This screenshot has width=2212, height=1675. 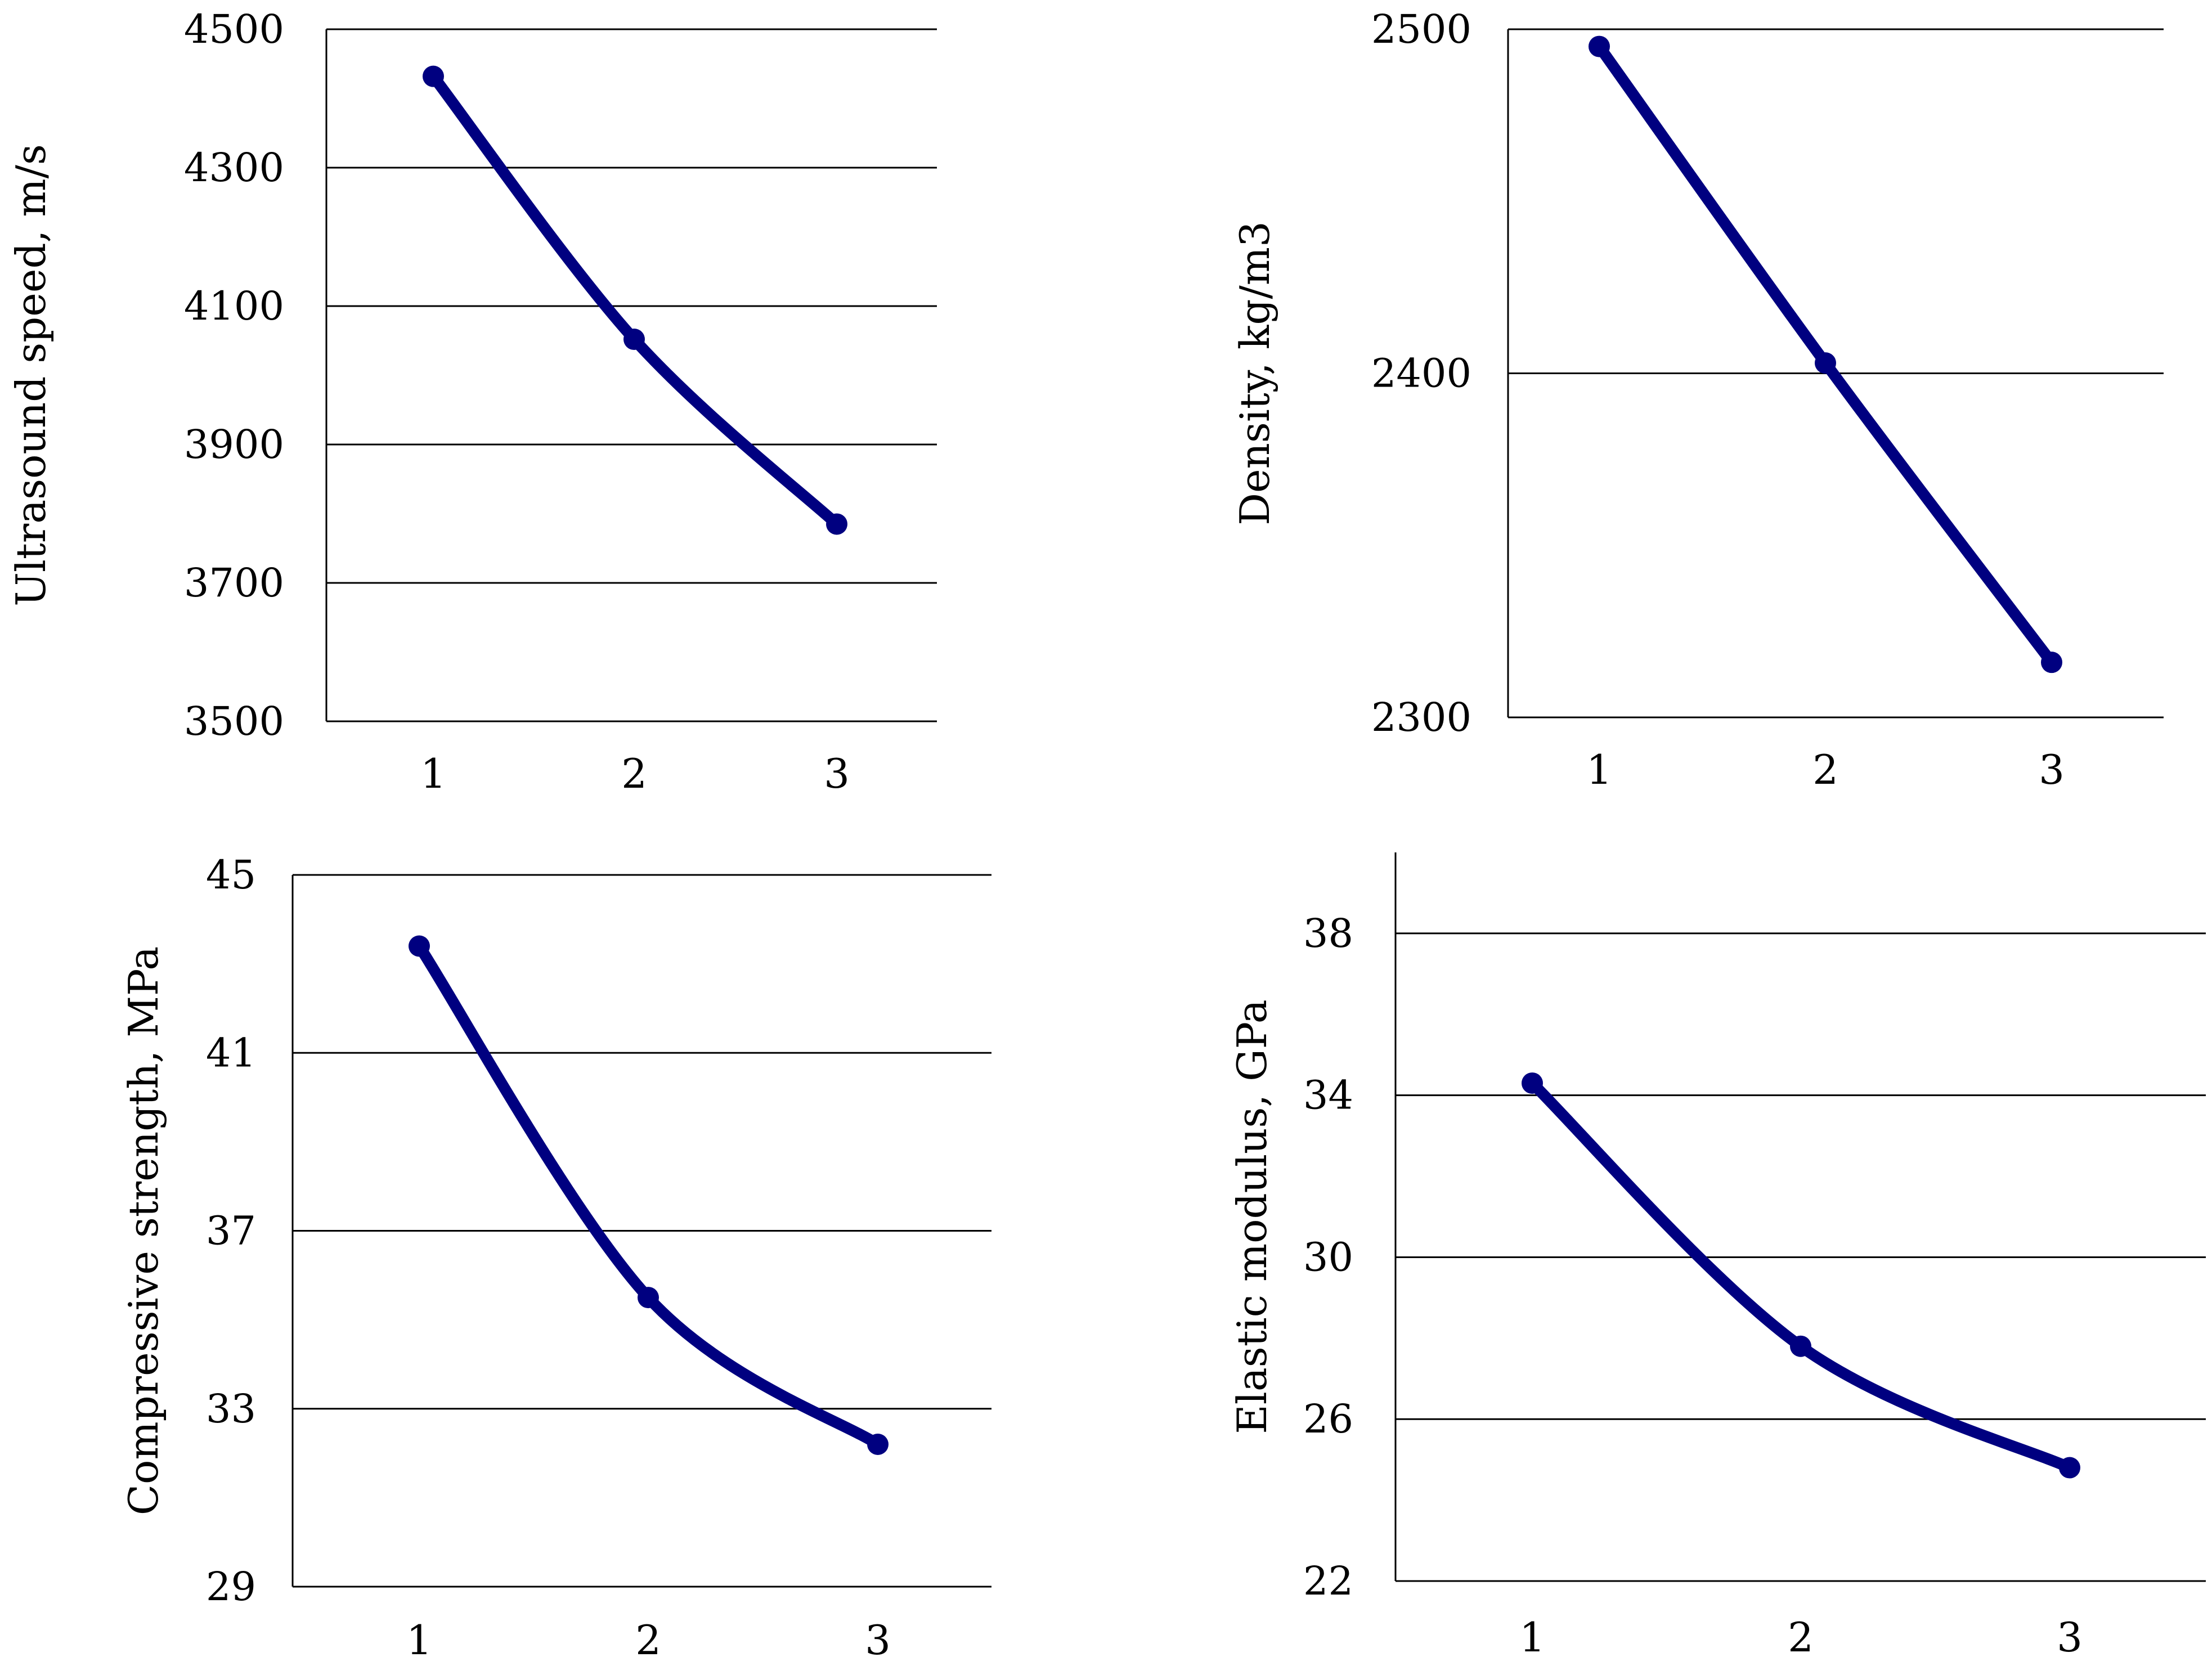 What do you see at coordinates (1254, 373) in the screenshot?
I see `y-axis-label: Density, kg/m3` at bounding box center [1254, 373].